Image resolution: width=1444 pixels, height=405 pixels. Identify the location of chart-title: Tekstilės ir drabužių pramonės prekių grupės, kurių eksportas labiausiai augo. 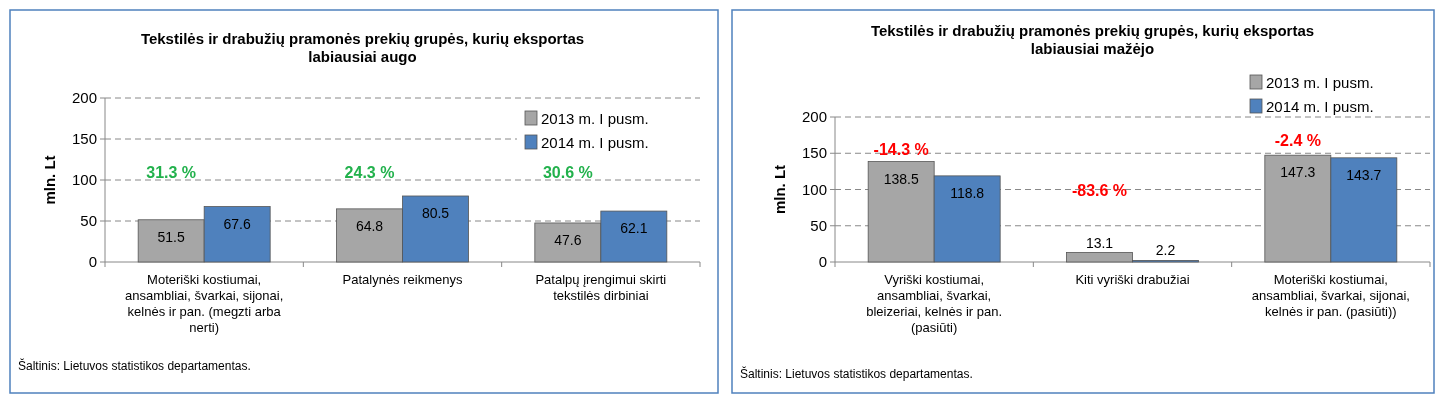
(362, 47).